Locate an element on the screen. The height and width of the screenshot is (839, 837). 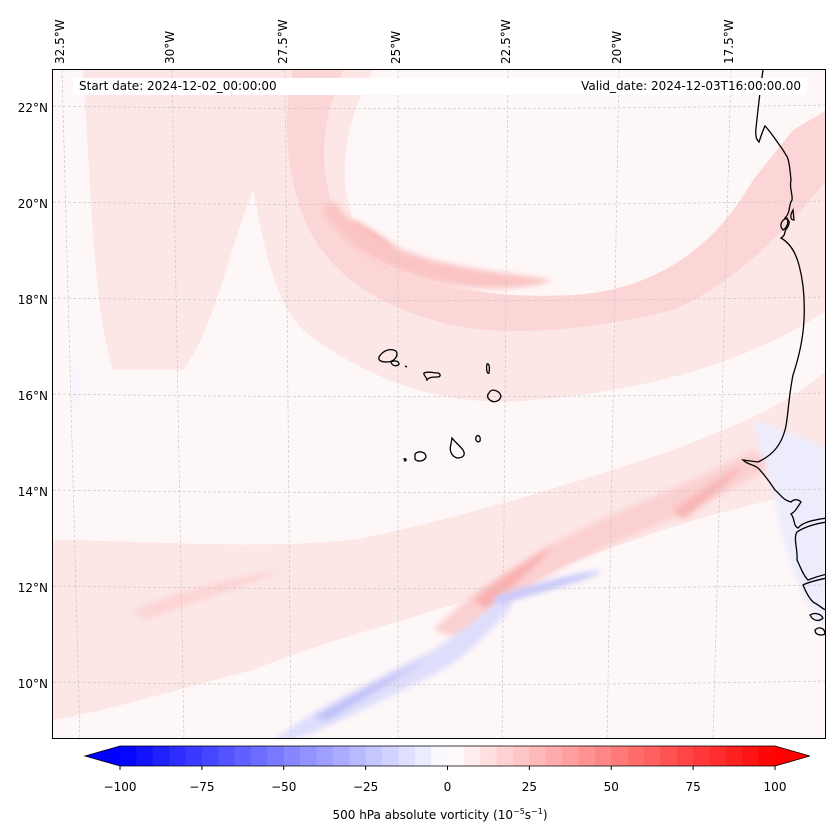
field-region-negative-diagonal-core is located at coordinates (370, 689).